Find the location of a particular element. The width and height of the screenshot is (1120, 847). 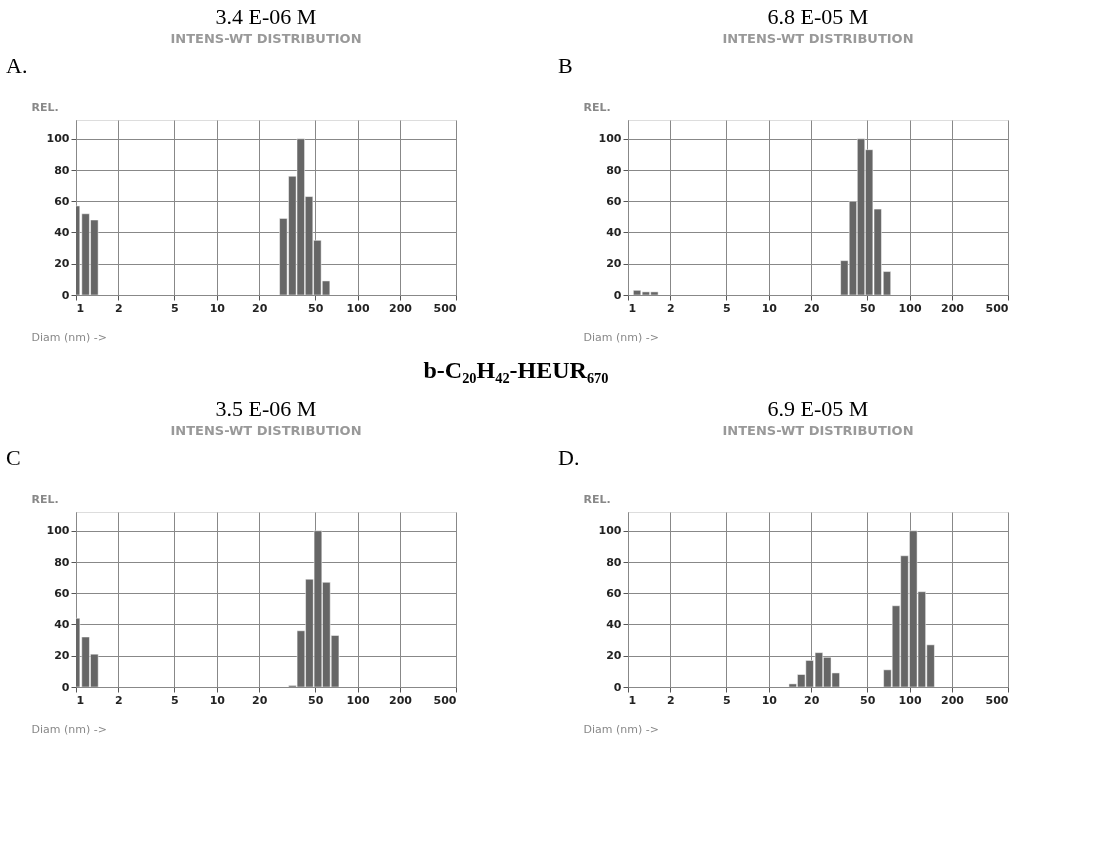

text: C is located at coordinates (13, 457).